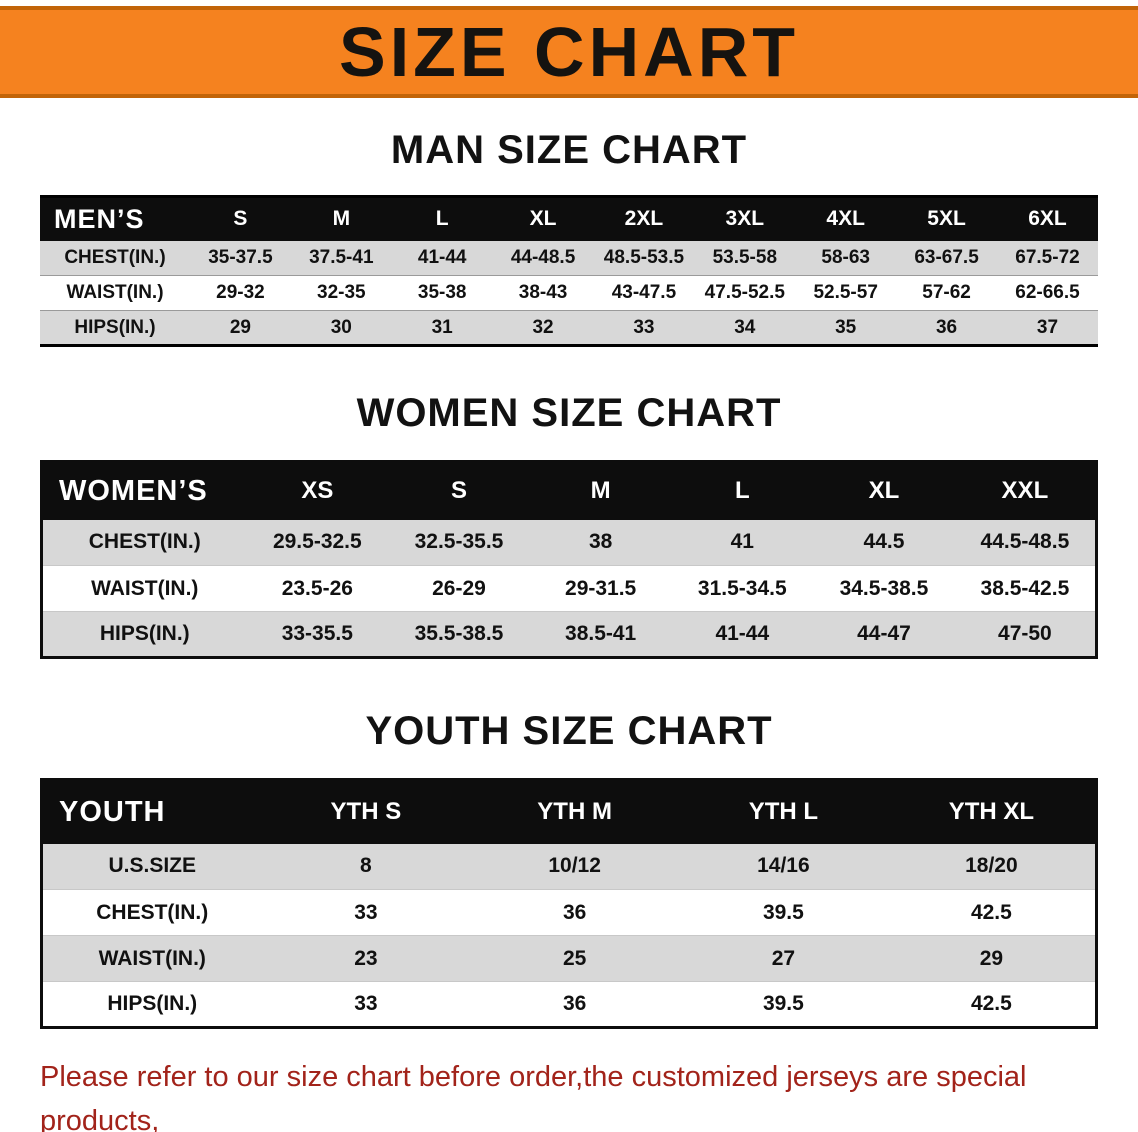 This screenshot has width=1138, height=1132. I want to click on cell-value: 62-66.5, so click(1047, 292).